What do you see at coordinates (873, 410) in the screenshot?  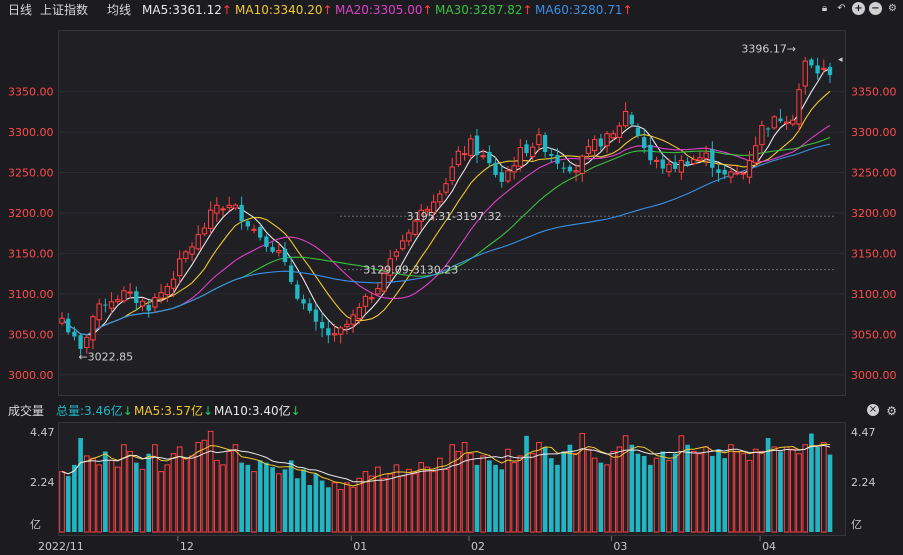 I see `close-panel-icon: ×` at bounding box center [873, 410].